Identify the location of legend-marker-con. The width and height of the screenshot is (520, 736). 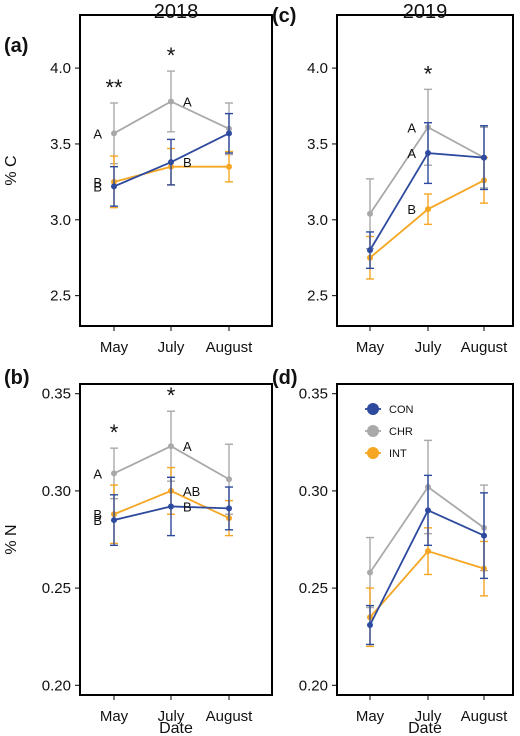
(373, 409).